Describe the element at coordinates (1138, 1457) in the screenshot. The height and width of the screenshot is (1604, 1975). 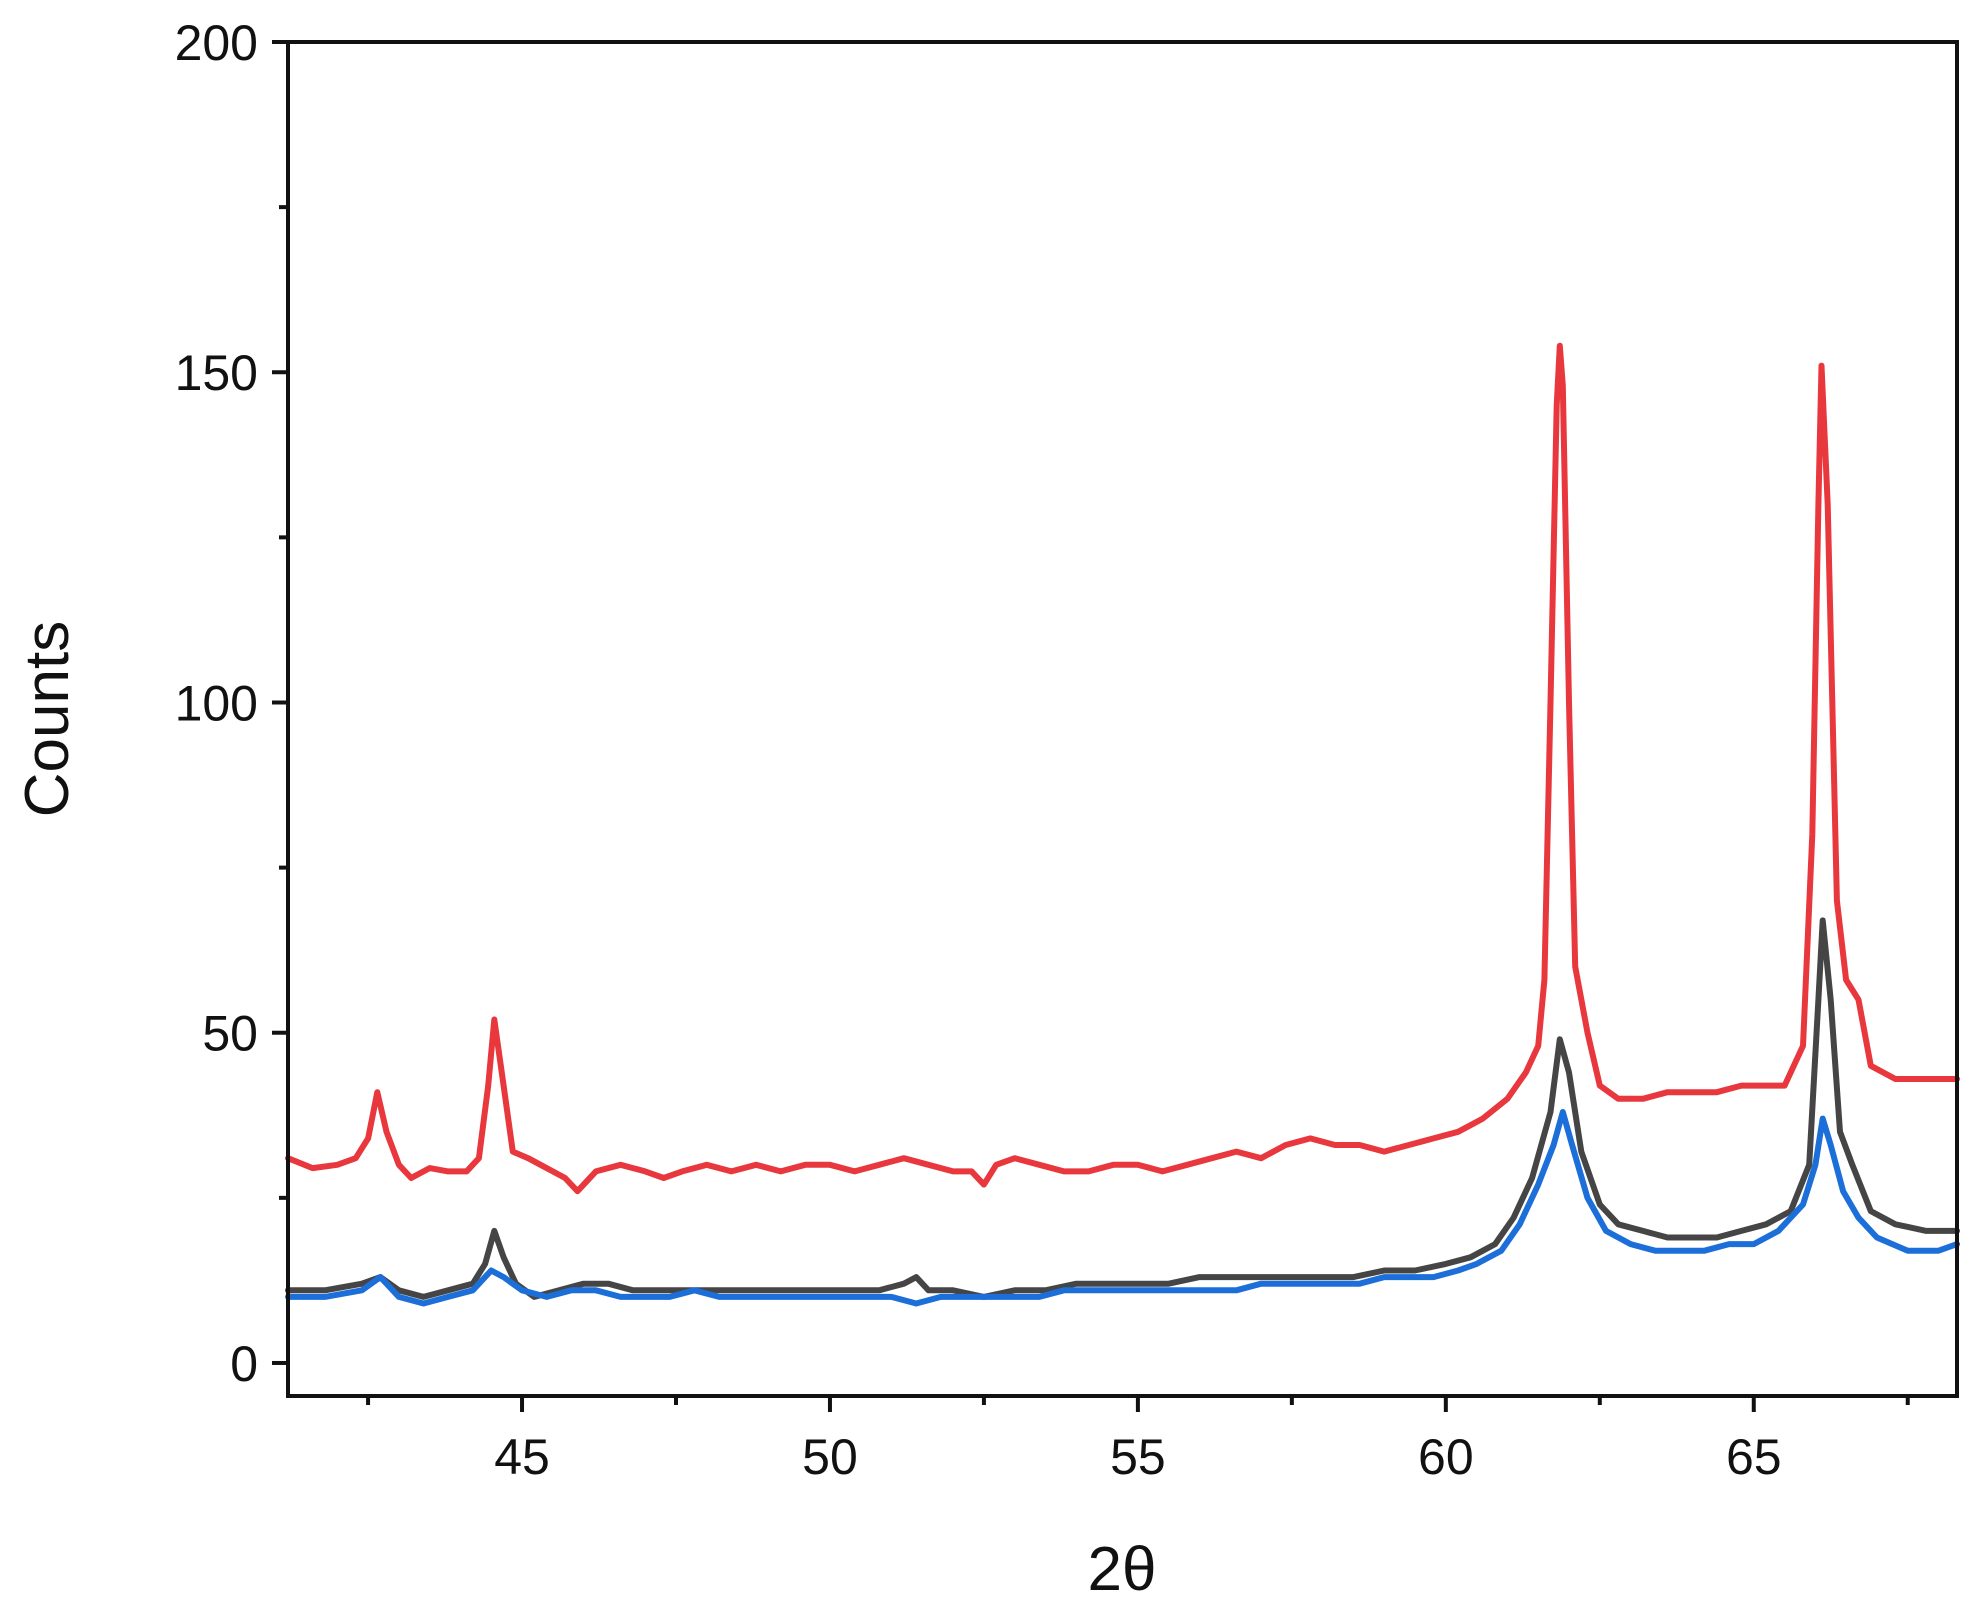
I see `x-tick-label: 55` at that location.